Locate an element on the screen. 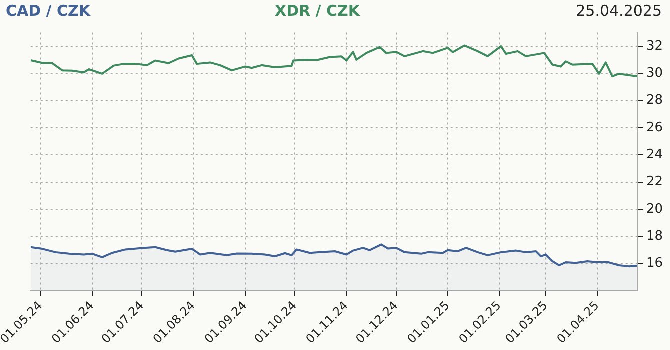 The width and height of the screenshot is (670, 350). y-tick-label: 24 is located at coordinates (655, 154).